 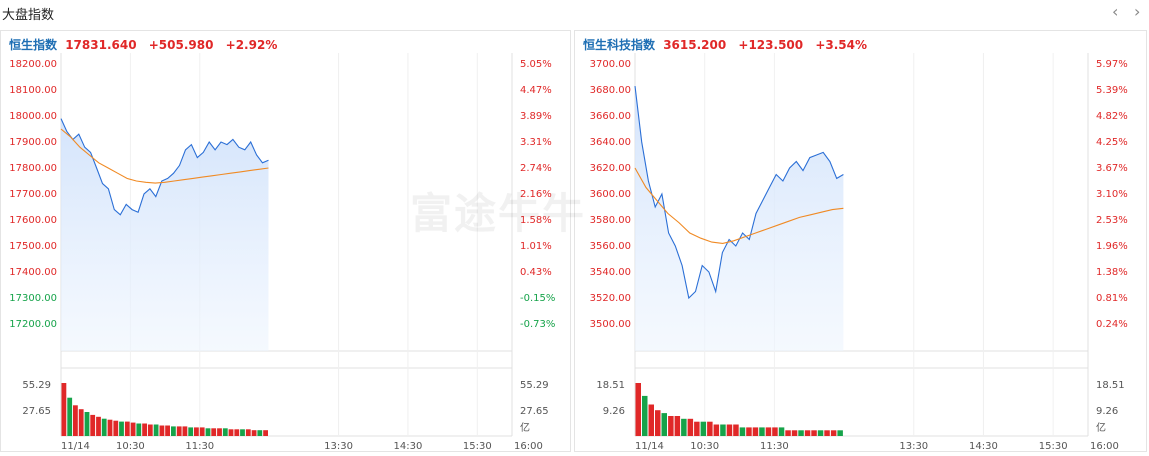 I want to click on volume-tick-label: 18.51, so click(x=610, y=385).